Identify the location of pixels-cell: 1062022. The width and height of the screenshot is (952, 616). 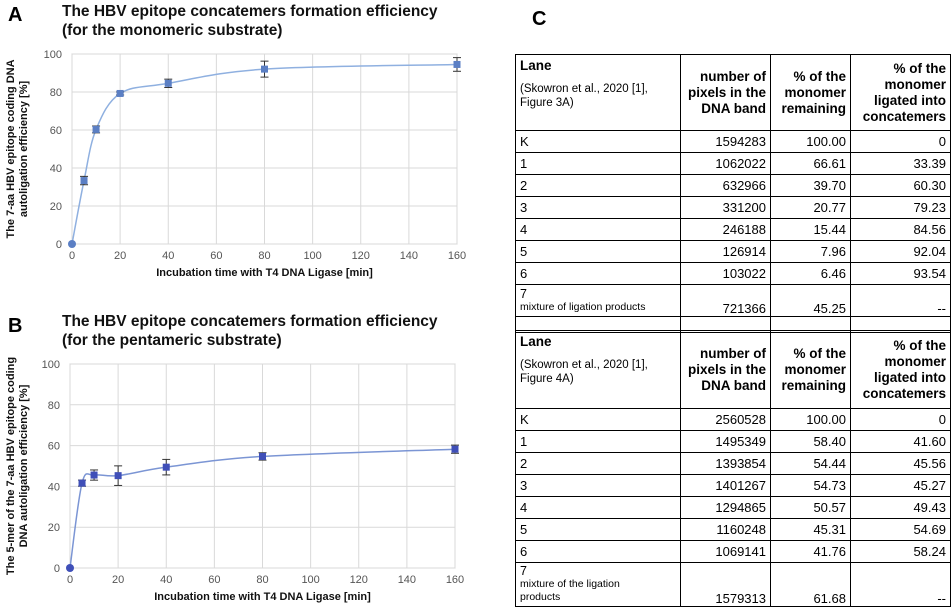
(725, 163).